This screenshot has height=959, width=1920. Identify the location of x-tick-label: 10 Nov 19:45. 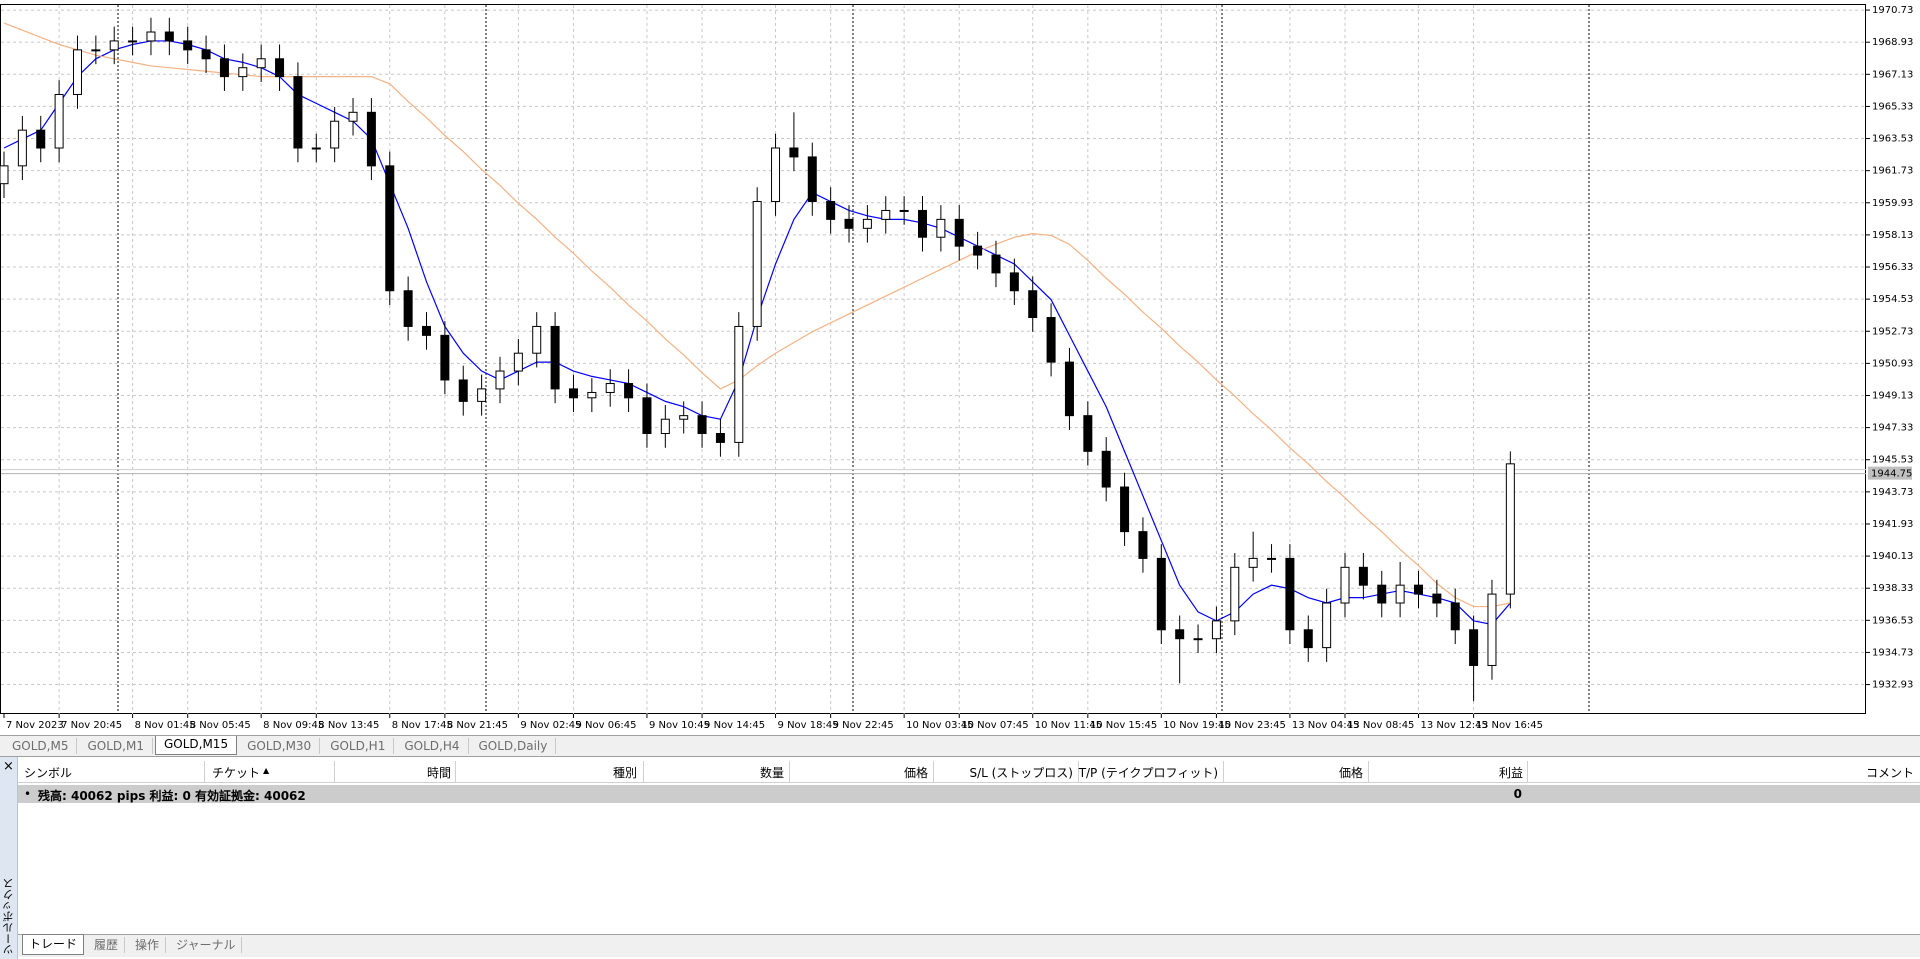
(1196, 725).